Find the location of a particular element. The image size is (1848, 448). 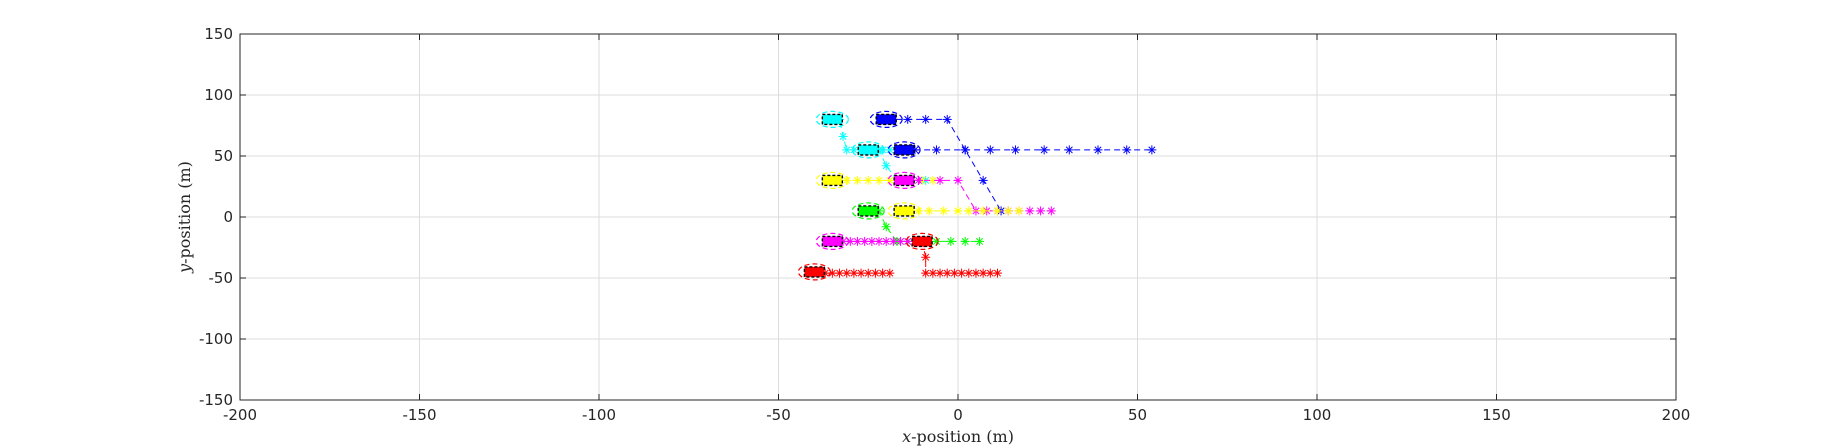

path-line is located at coordinates (897, 165).